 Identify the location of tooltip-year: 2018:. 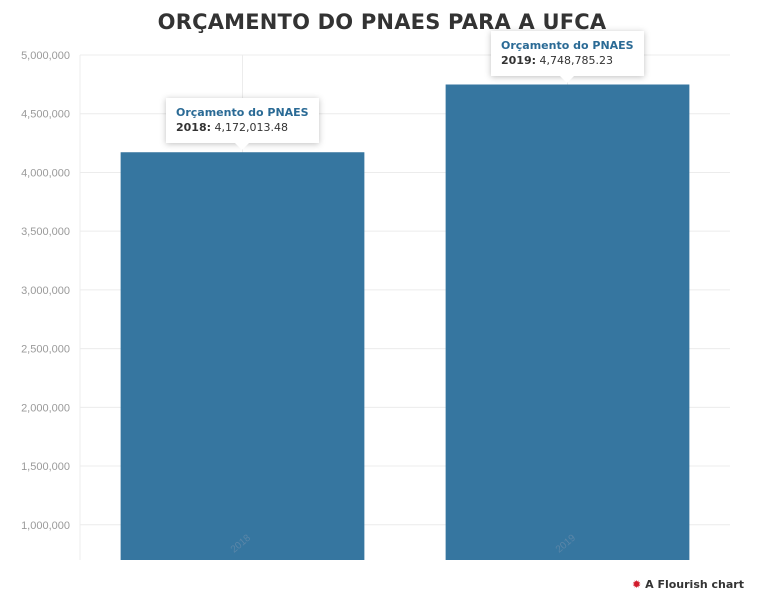
(194, 128).